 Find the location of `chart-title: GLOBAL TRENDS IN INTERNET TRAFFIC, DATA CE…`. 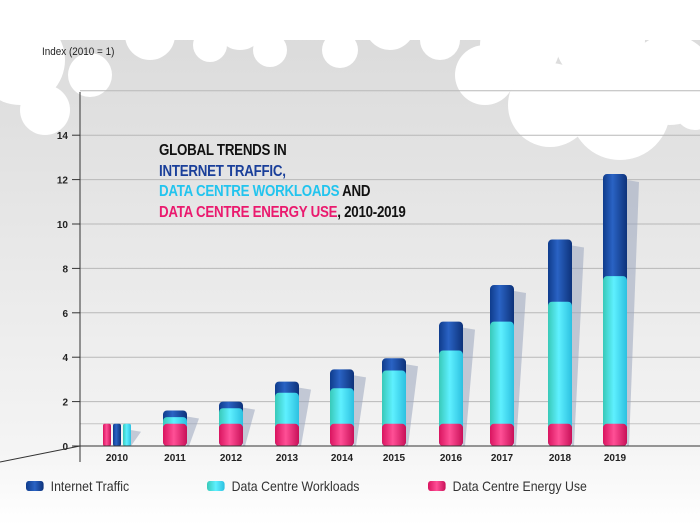

chart-title: GLOBAL TRENDS IN INTERNET TRAFFIC, DATA CE… is located at coordinates (282, 182).